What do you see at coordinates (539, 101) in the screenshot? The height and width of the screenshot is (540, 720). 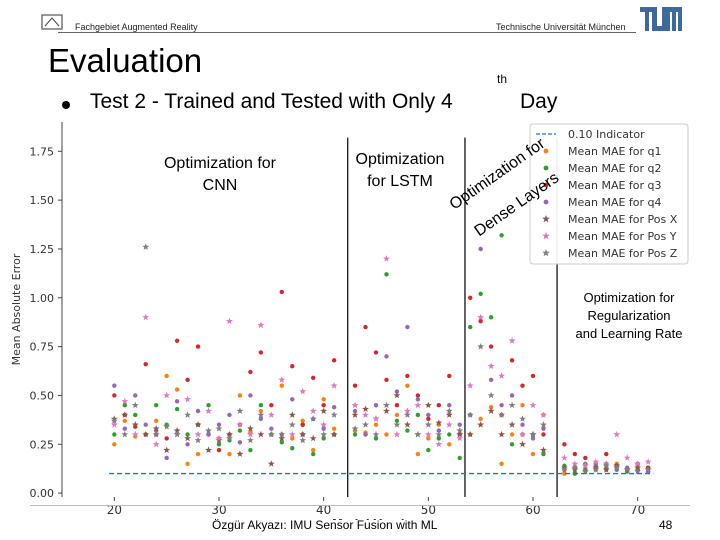 I see `bullet-tail: Day` at bounding box center [539, 101].